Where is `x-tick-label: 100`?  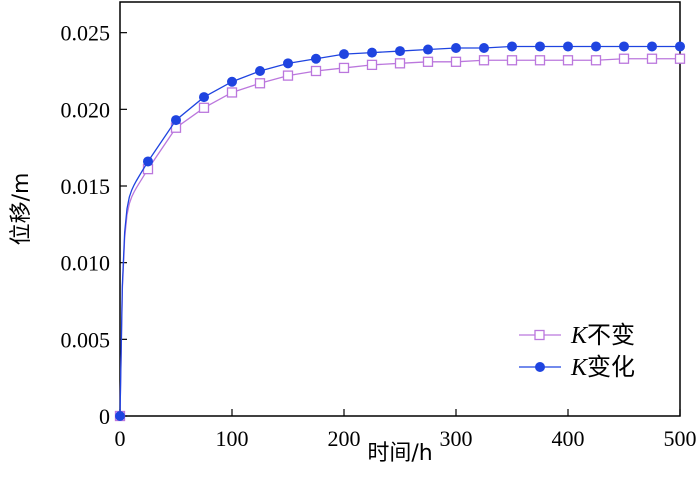 x-tick-label: 100 is located at coordinates (232, 438).